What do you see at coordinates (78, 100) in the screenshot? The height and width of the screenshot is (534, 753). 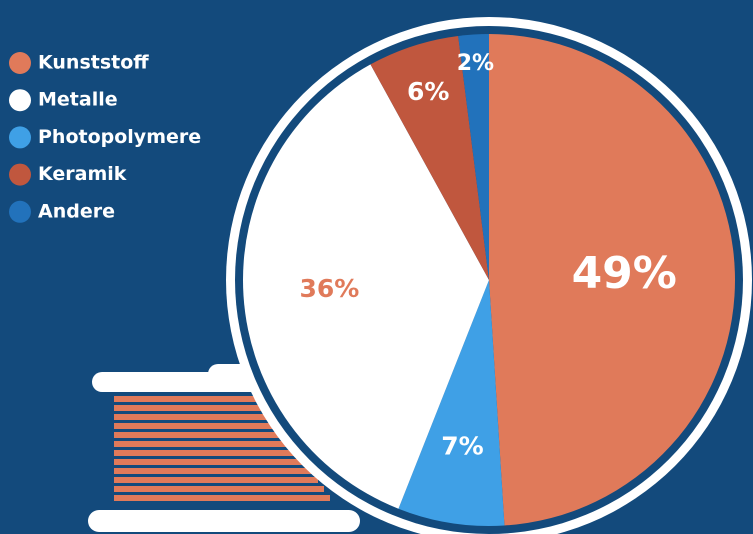 I see `legend-label: Metalle` at bounding box center [78, 100].